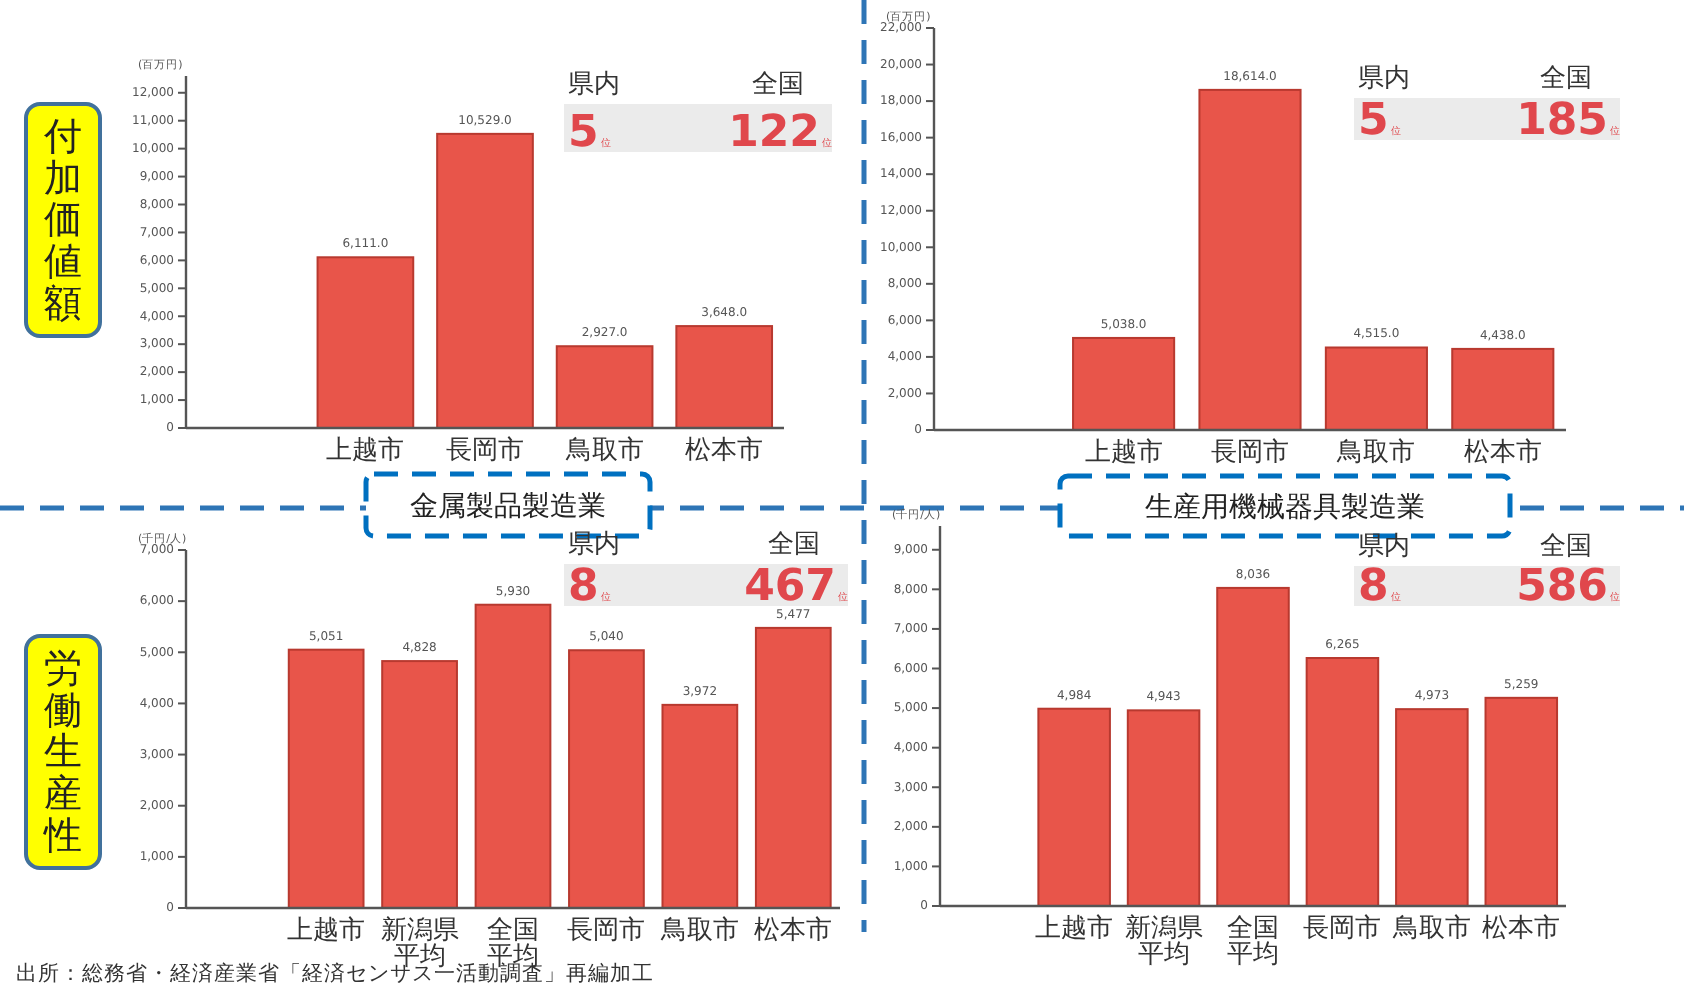  Describe the element at coordinates (1285, 507) in the screenshot. I see `text: 生産用機械器具製造業` at that location.